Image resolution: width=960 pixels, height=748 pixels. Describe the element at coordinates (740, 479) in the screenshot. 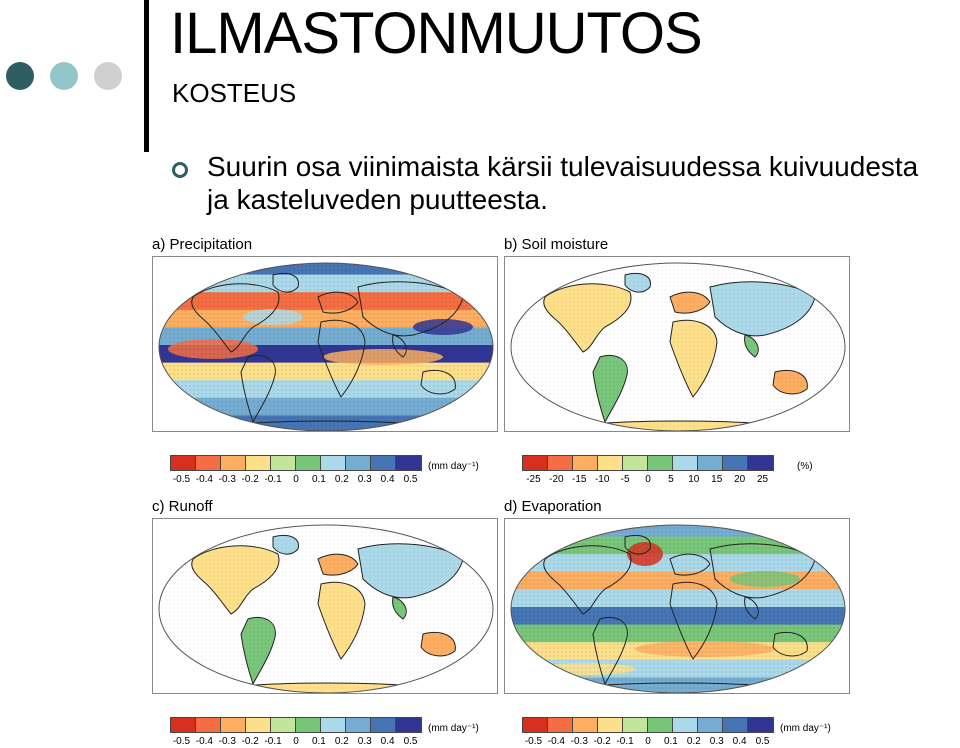

I see `colorbar-tick-label: 20` at that location.